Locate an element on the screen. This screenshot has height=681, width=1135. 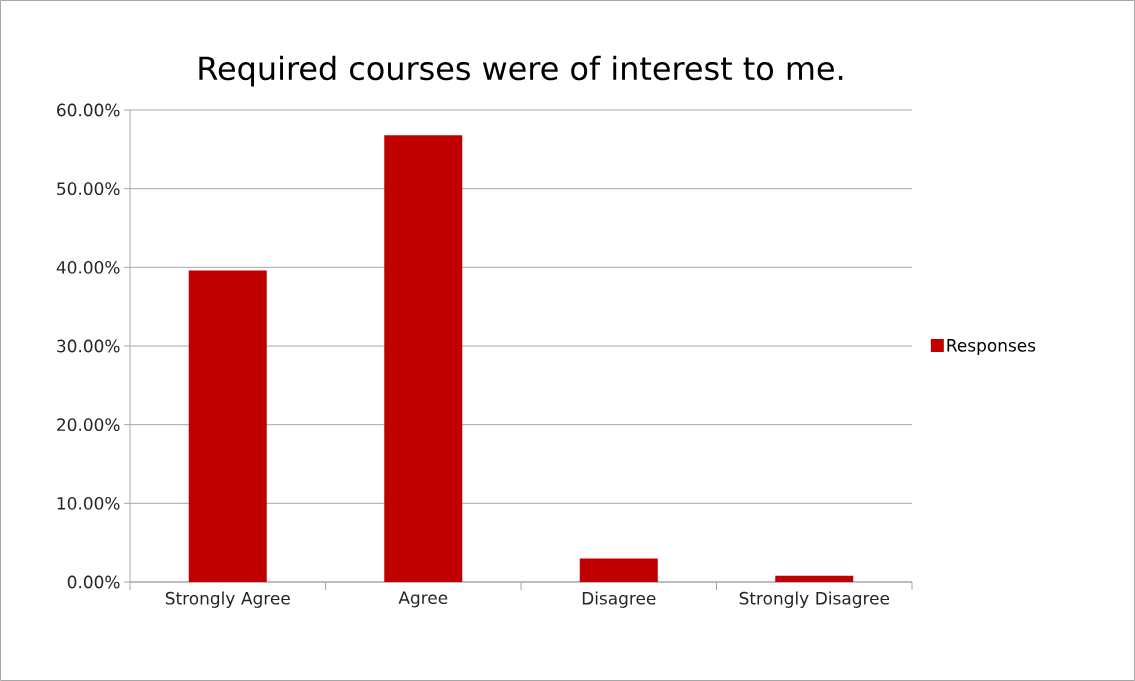
chart-title: Required courses were of interest to me. is located at coordinates (521, 71).